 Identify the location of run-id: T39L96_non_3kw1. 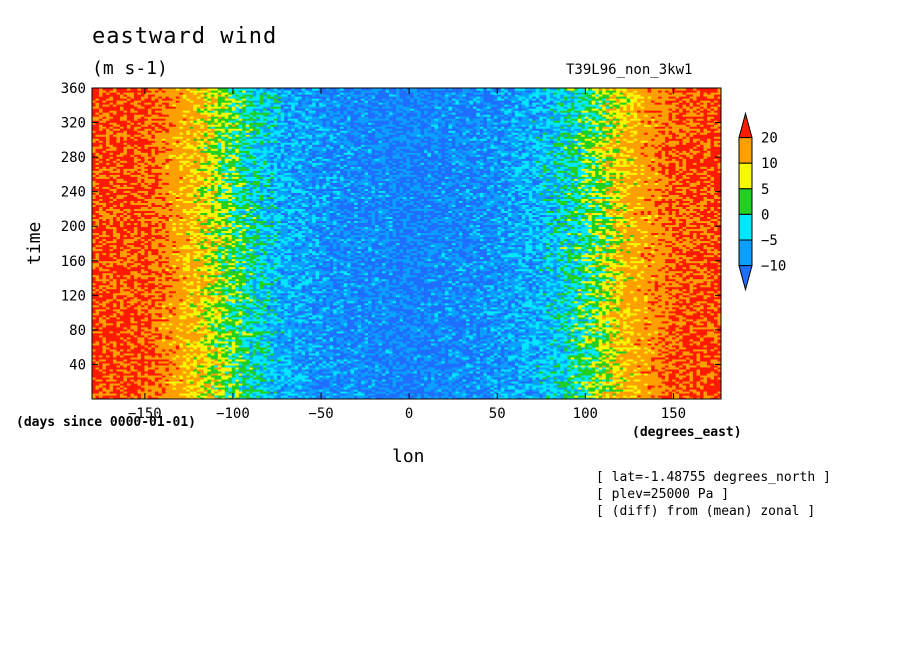
(629, 70).